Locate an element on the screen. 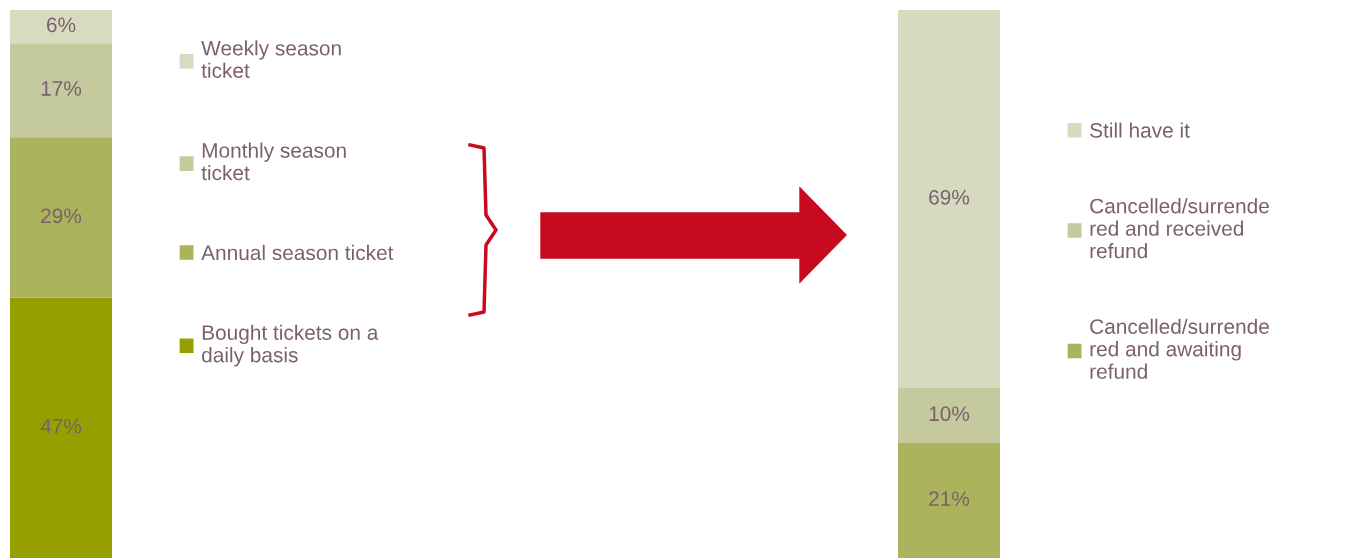  data-label: 17% is located at coordinates (61, 88).